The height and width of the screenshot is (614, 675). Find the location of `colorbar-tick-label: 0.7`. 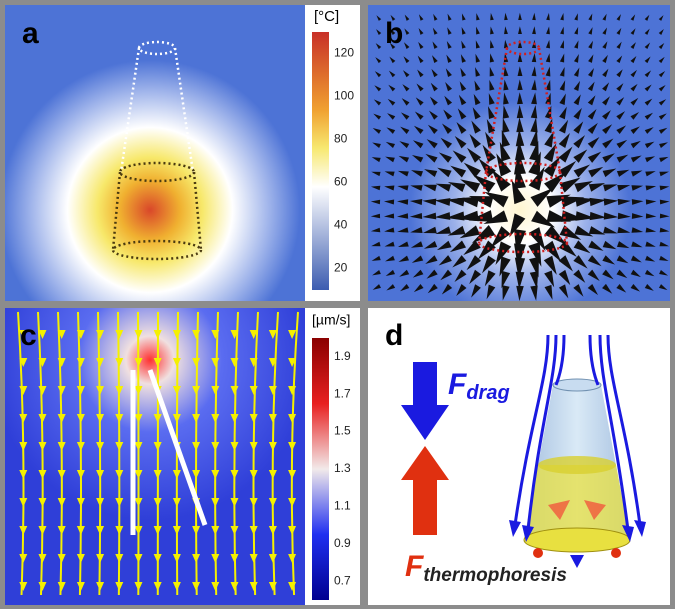

colorbar-tick-label: 0.7 is located at coordinates (342, 580).